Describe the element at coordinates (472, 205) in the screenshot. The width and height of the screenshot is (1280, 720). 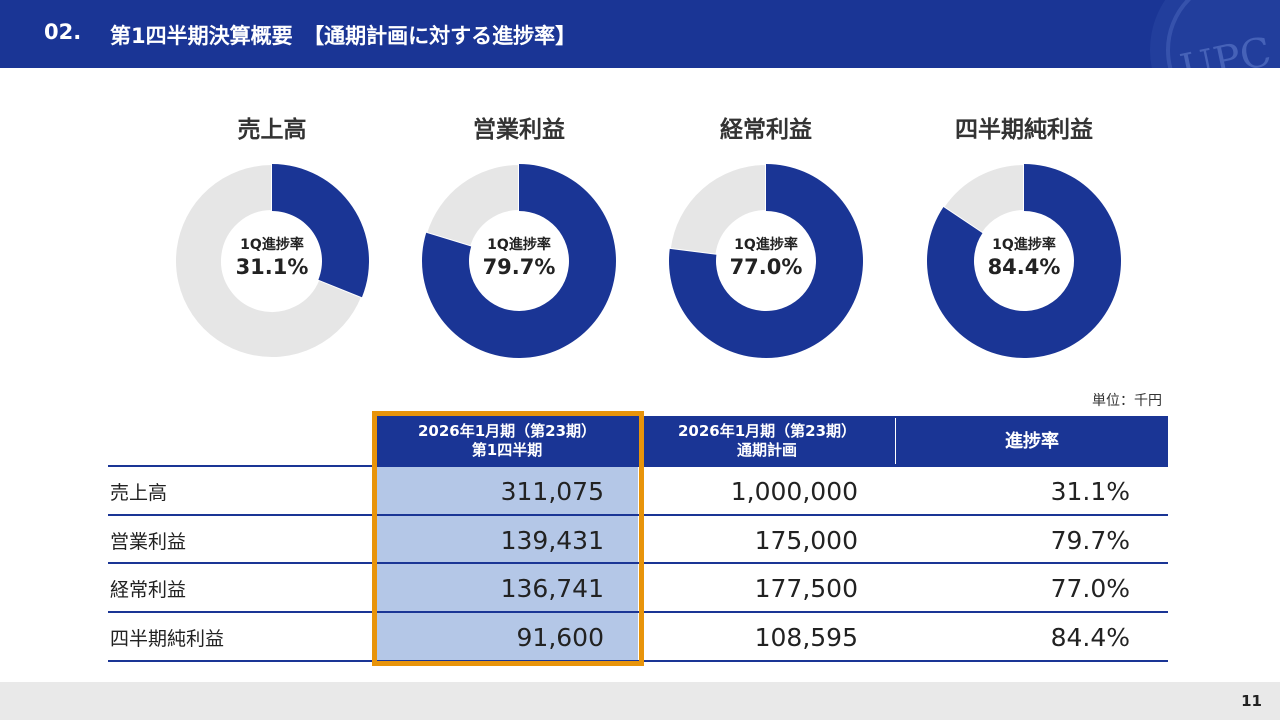
I see `donut-remainder-operating-profit` at that location.